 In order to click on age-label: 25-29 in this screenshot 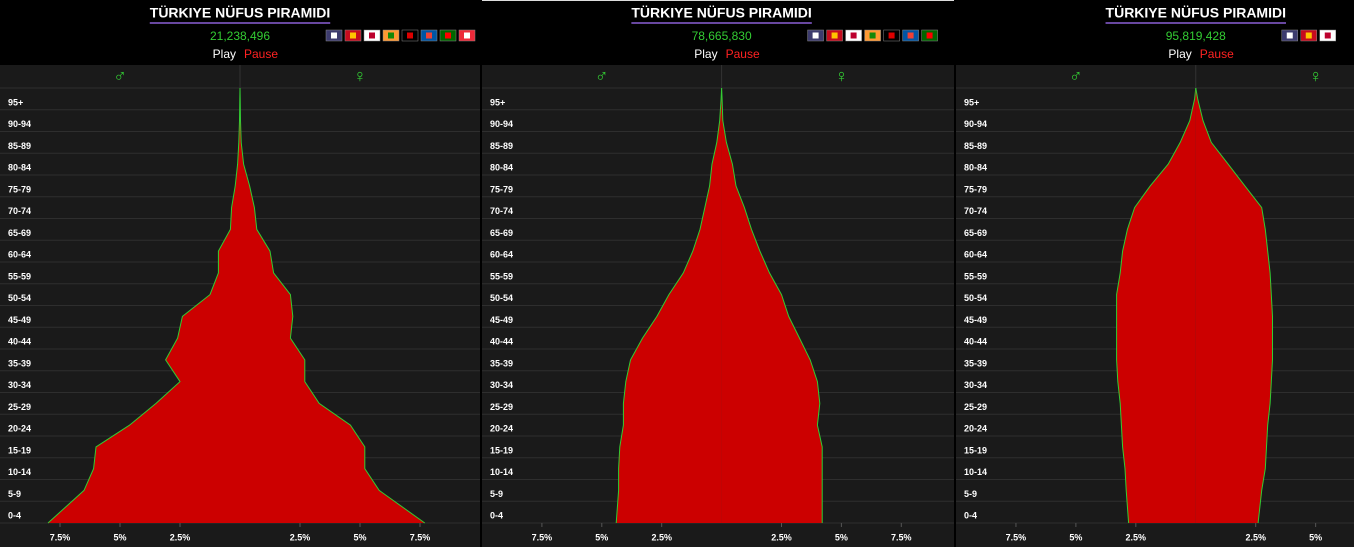, I will do `click(501, 407)`.